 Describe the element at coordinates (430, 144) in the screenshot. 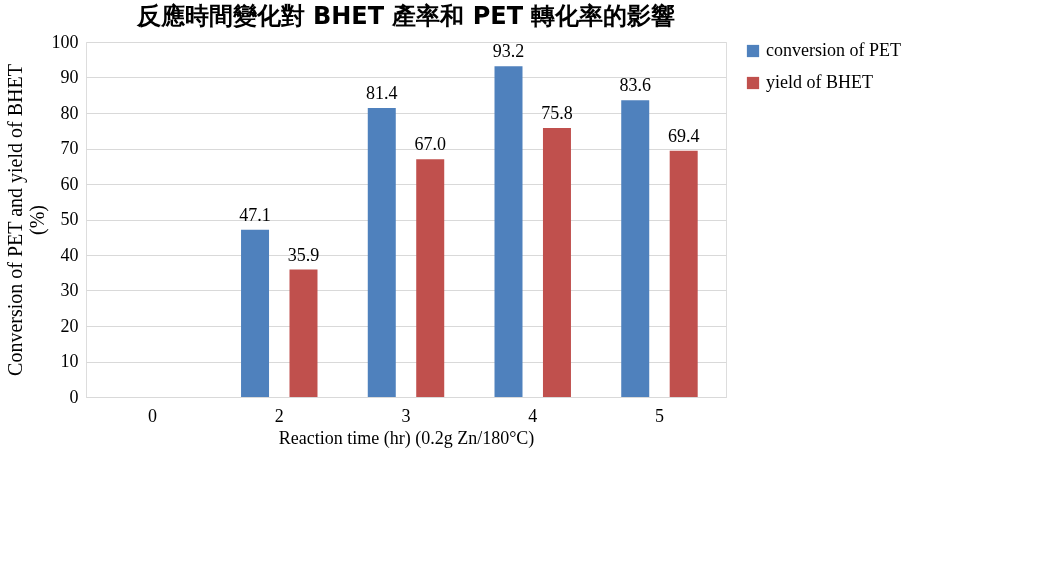

I see `data-label: 67.0` at that location.